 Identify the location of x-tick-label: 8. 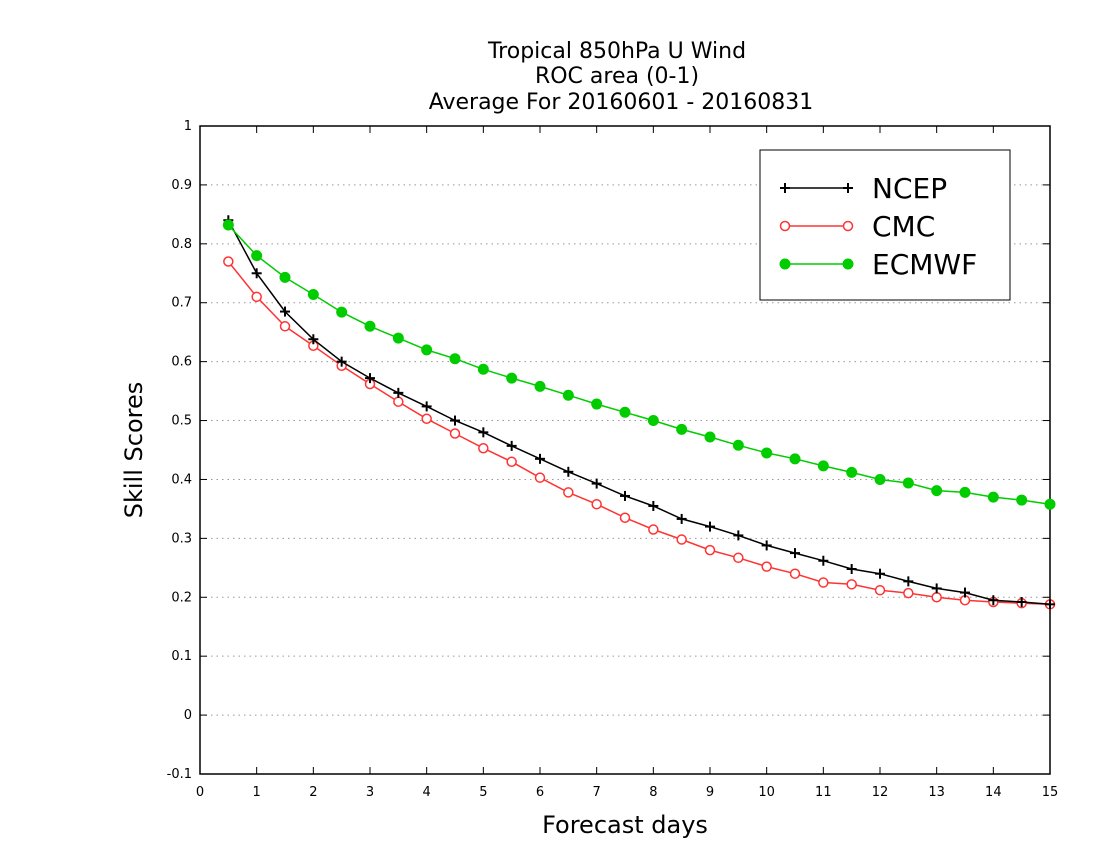
(653, 792).